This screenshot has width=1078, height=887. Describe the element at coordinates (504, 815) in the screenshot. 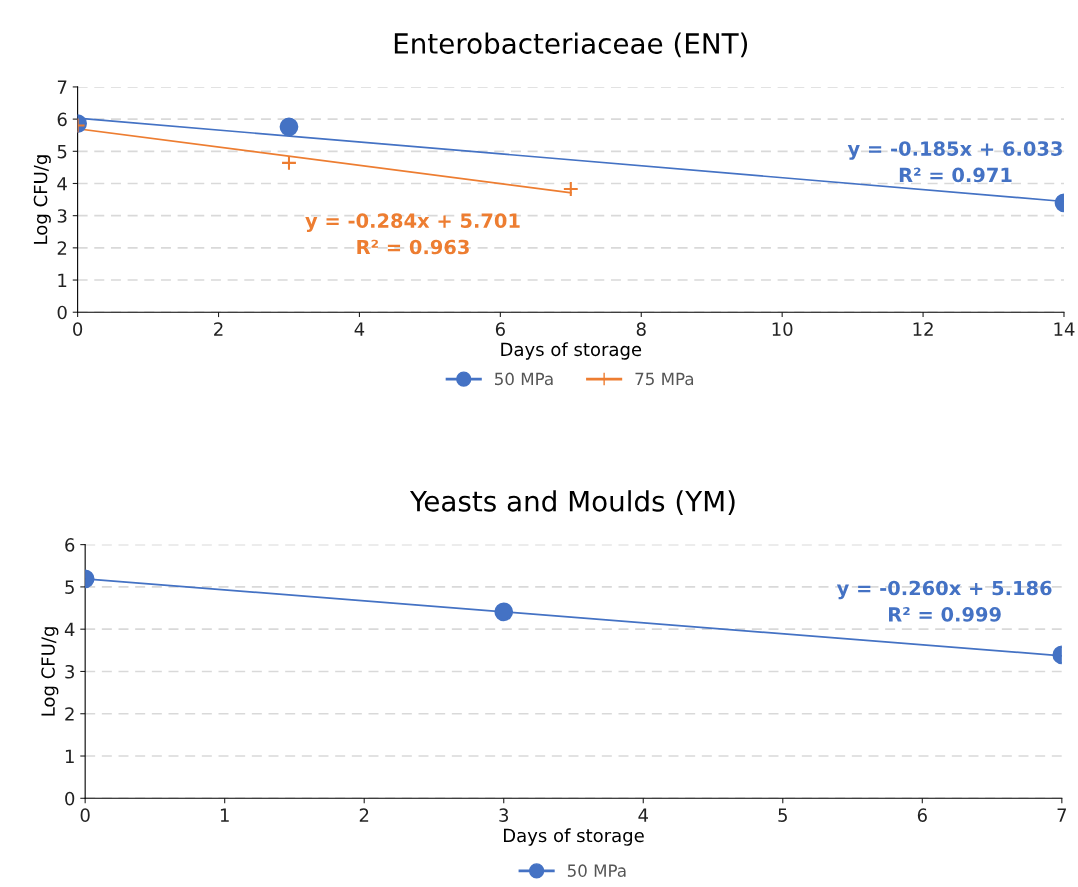

I see `x-tick-label: 3` at that location.